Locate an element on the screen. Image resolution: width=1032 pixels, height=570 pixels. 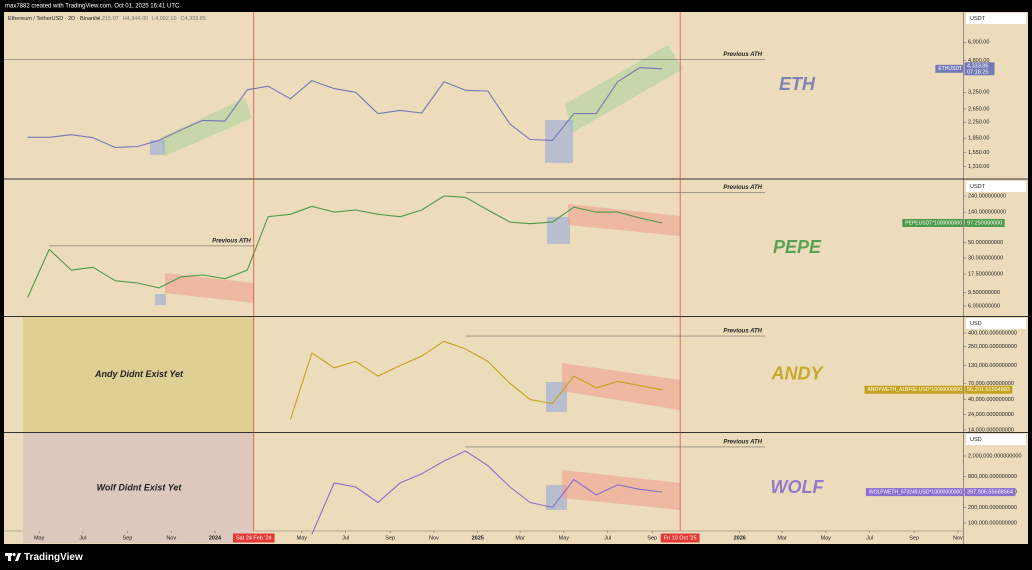
ohlc-value: O4,215.07 is located at coordinates (106, 19).